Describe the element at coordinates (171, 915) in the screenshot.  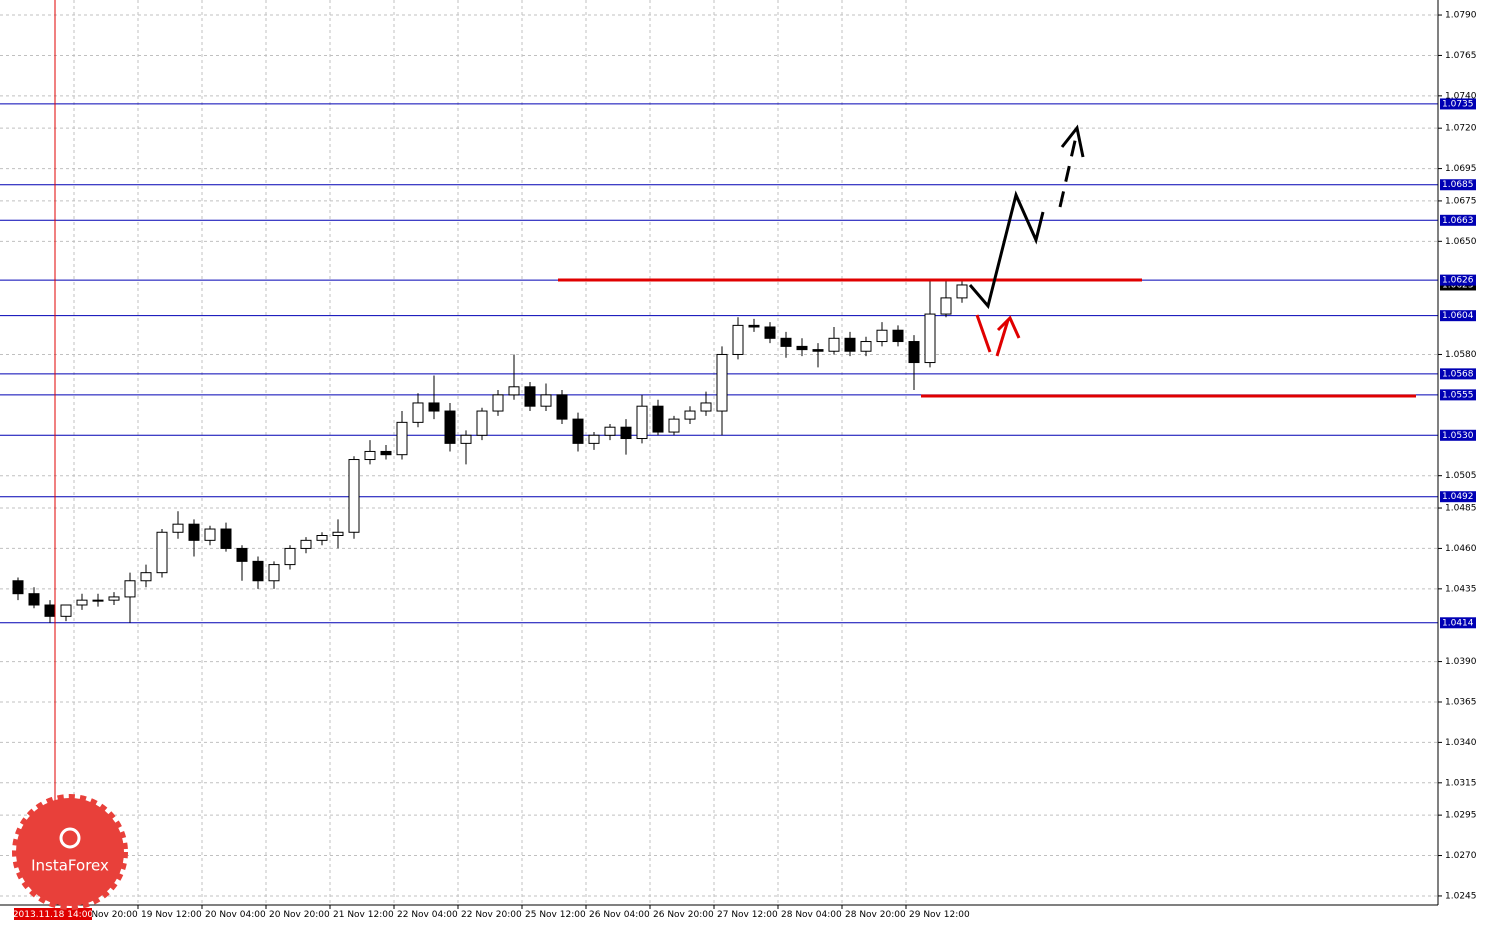
I see `x-tick-label: 19 Nov 12:00` at that location.